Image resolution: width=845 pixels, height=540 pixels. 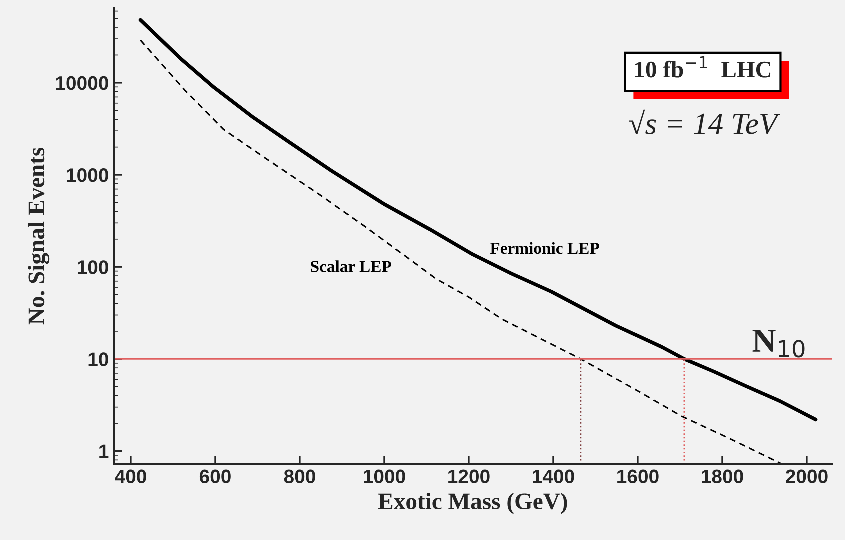 I want to click on x-tick-label: 2000, so click(x=807, y=477).